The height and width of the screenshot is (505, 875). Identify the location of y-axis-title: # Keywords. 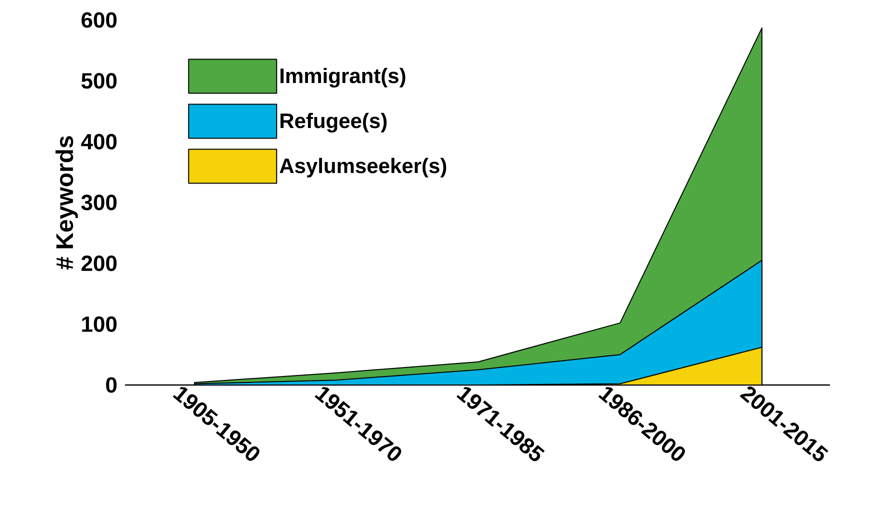
(67, 203).